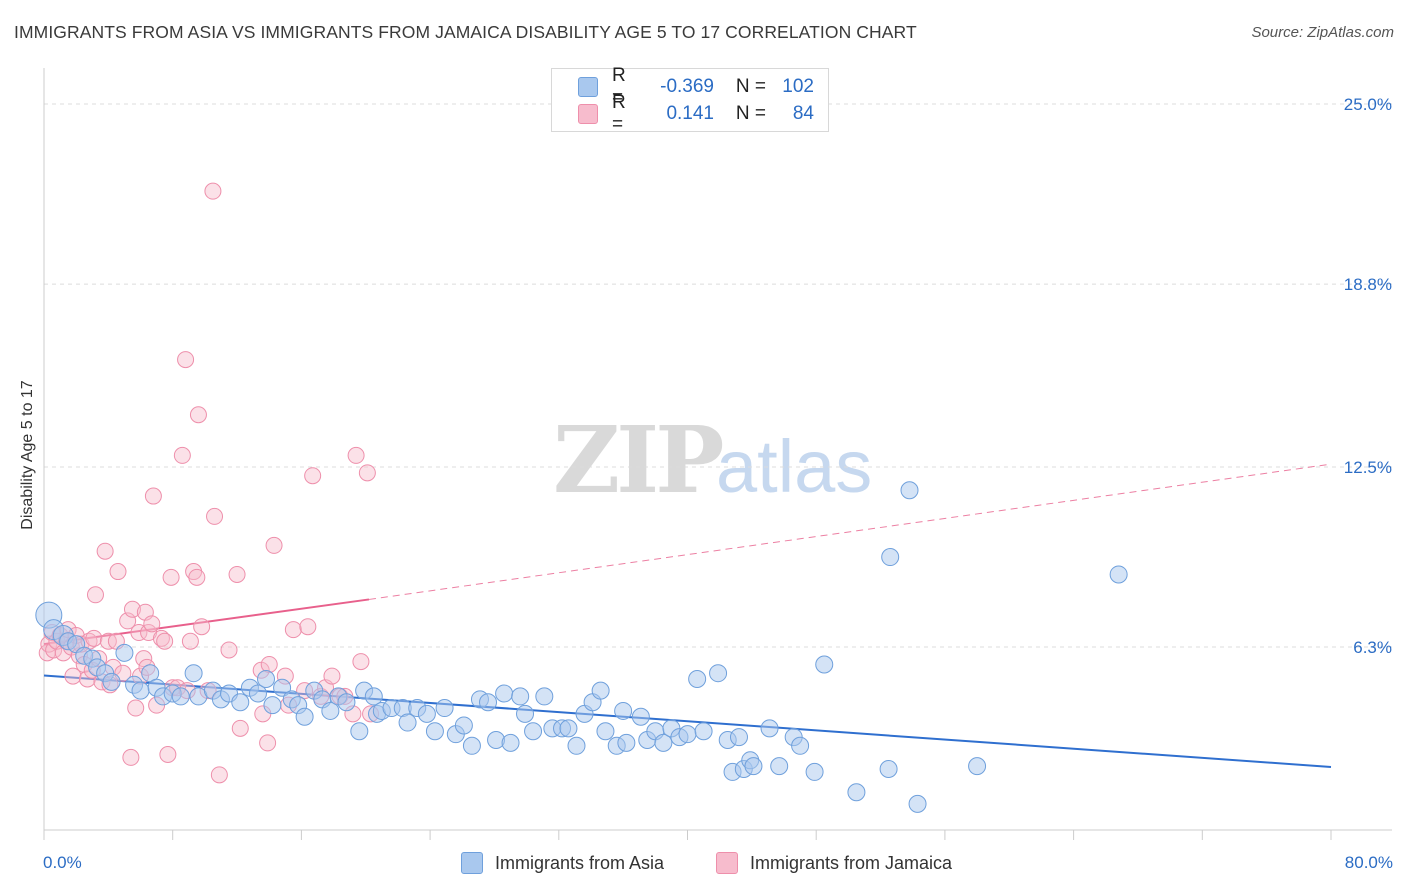  Describe the element at coordinates (619, 86) in the screenshot. I see `asia-r-label: R =` at that location.